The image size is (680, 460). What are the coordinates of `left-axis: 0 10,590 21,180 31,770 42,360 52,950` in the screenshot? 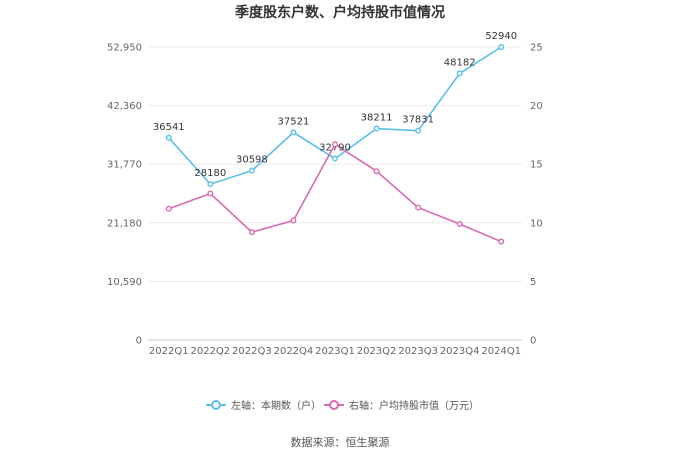 It's located at (124, 195).